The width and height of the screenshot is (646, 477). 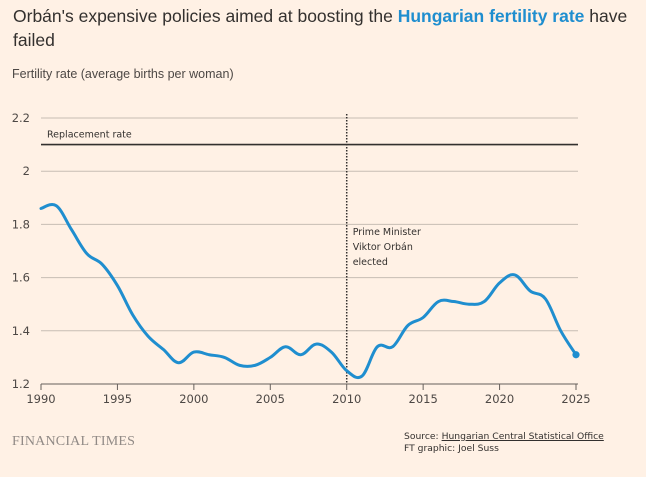 I want to click on x-tick-label: 1990, so click(x=40, y=399).